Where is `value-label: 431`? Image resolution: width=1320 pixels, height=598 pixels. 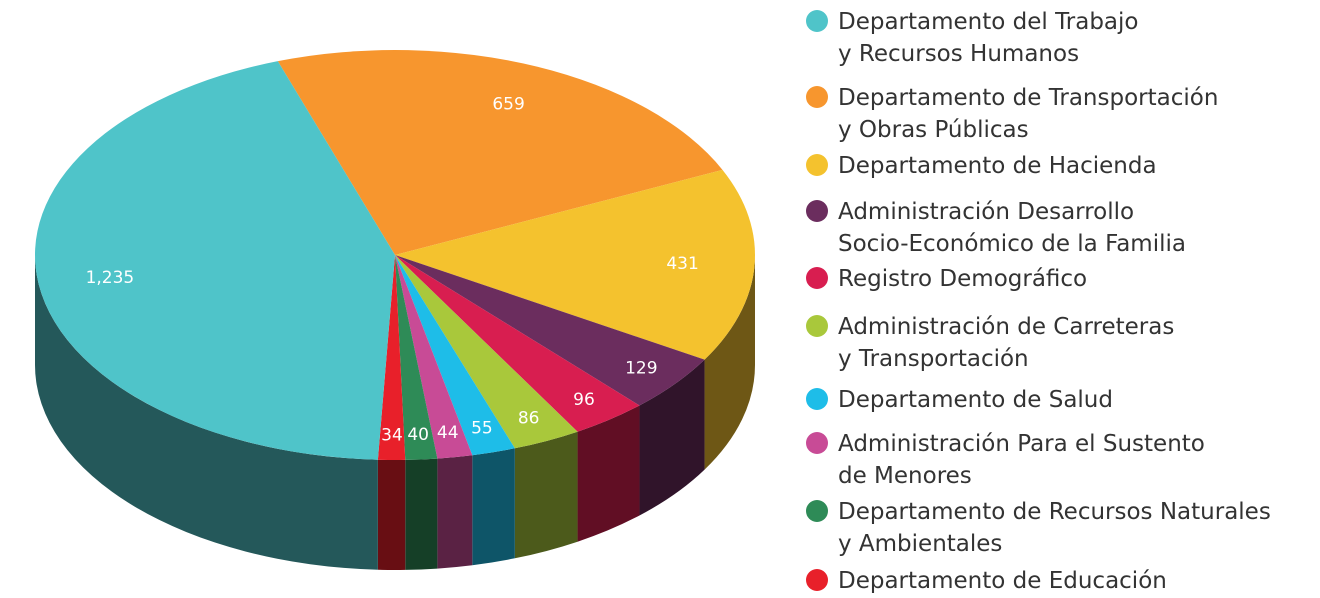
value-label: 431 is located at coordinates (682, 264).